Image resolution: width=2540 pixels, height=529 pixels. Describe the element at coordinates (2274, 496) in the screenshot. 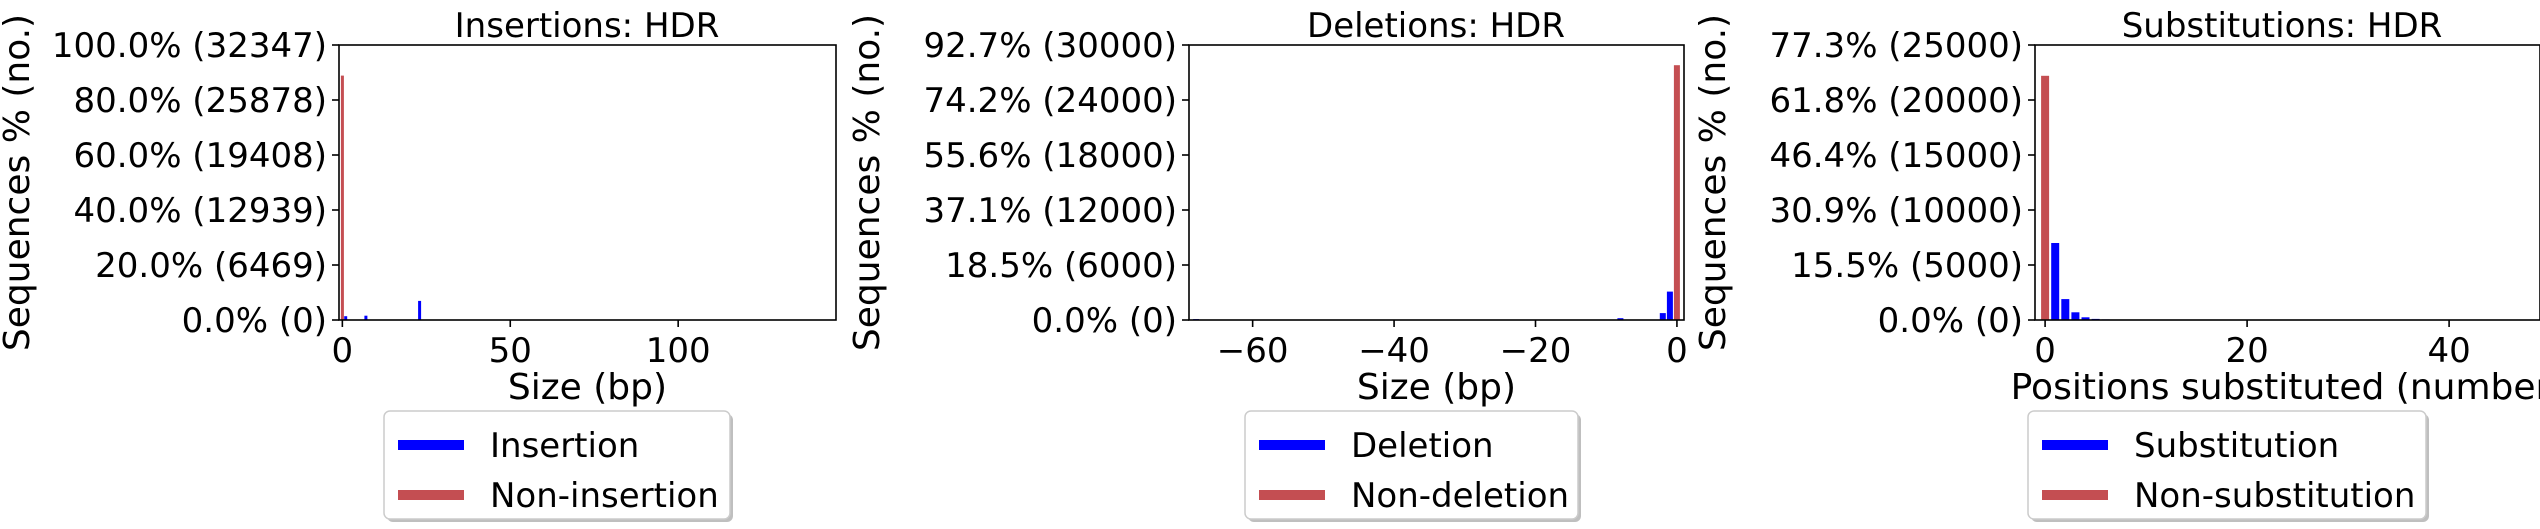

I see `legend-label: Non-substitution` at that location.